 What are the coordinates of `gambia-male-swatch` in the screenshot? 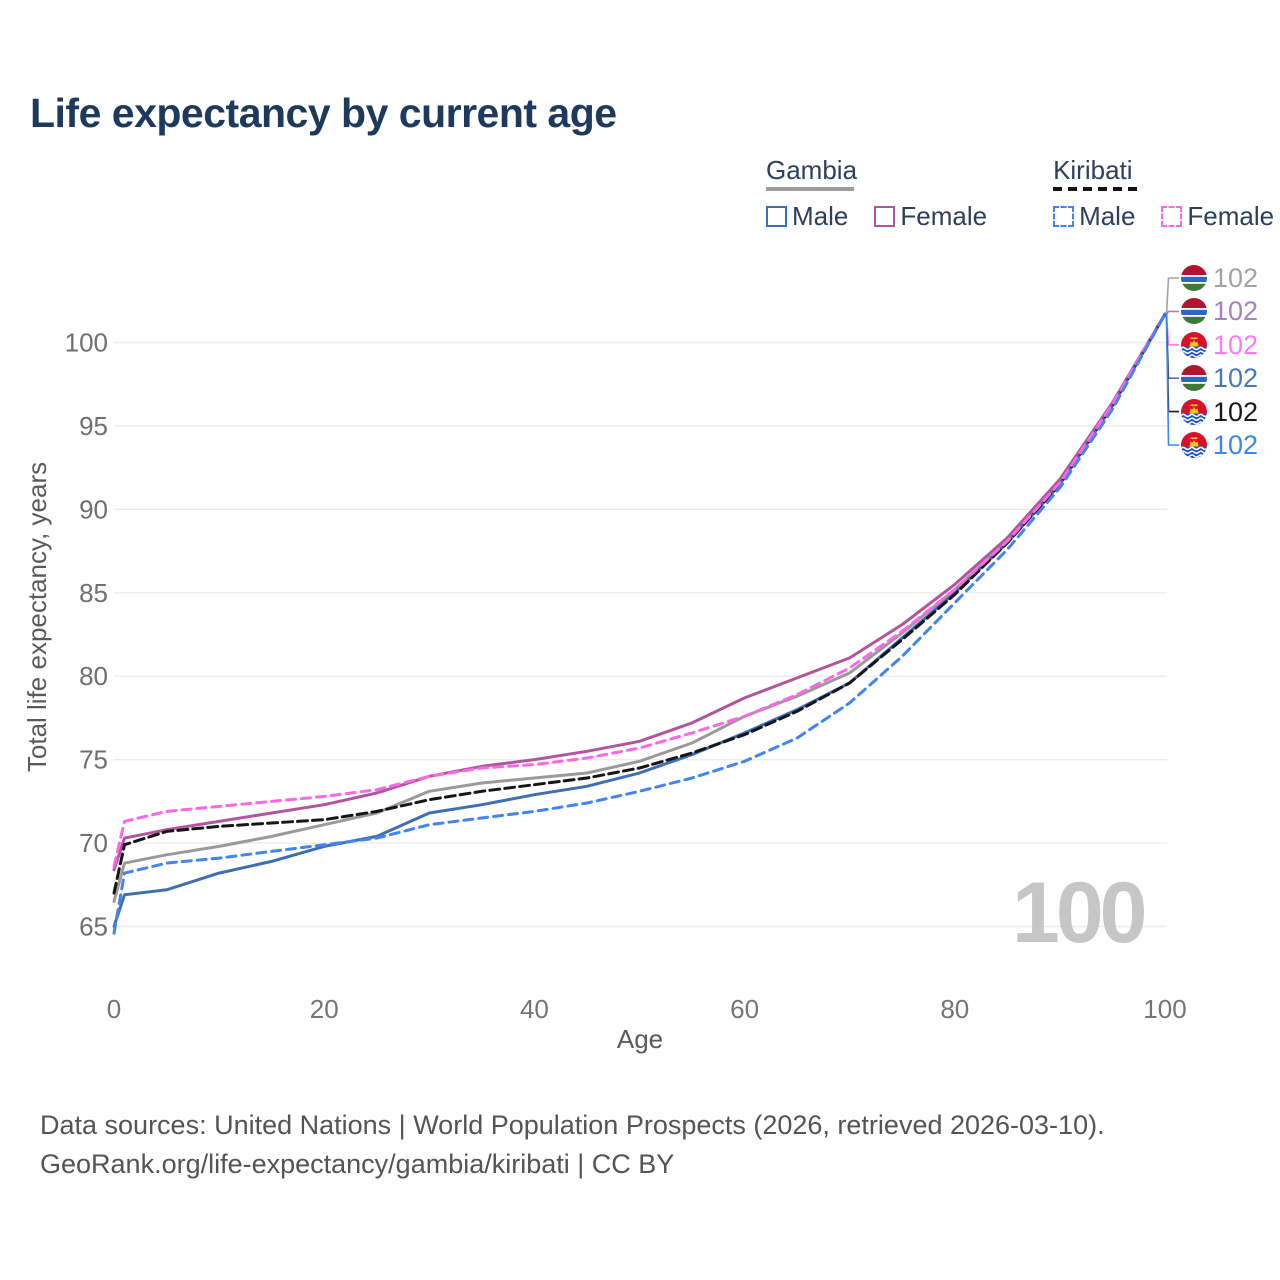 It's located at (776, 216).